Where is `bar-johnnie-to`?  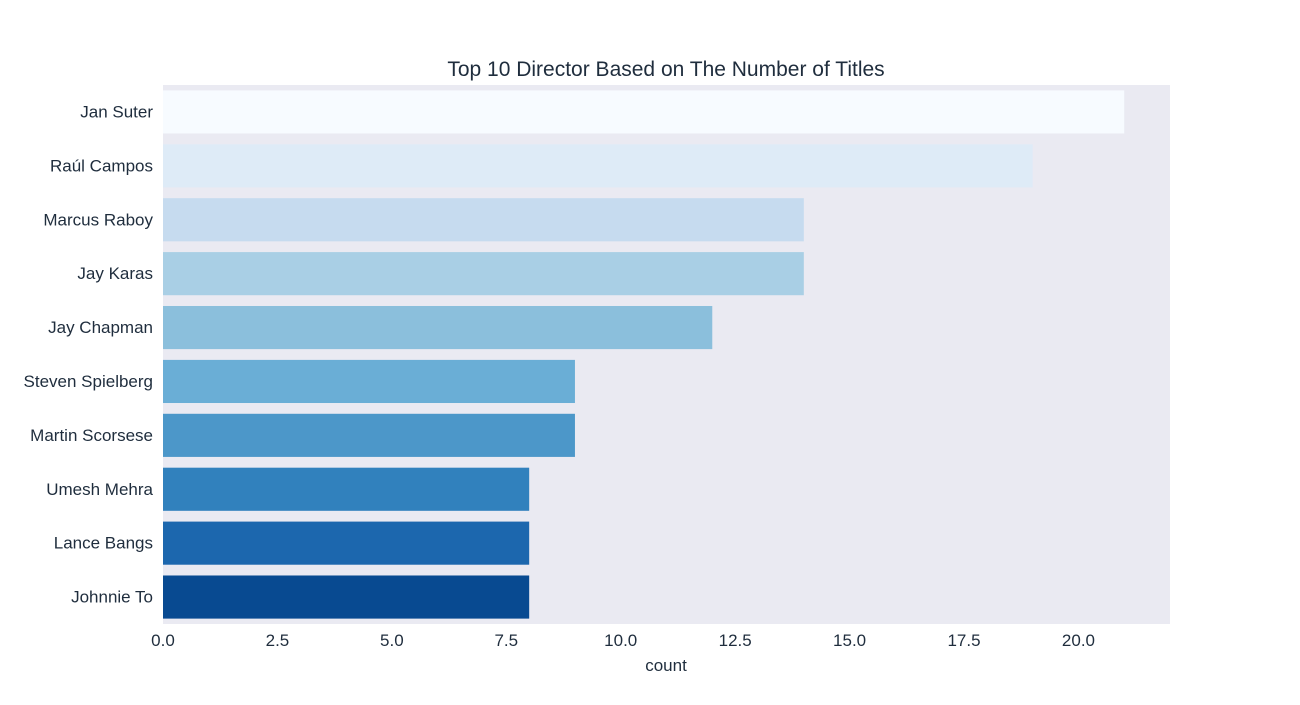
bar-johnnie-to is located at coordinates (346, 597).